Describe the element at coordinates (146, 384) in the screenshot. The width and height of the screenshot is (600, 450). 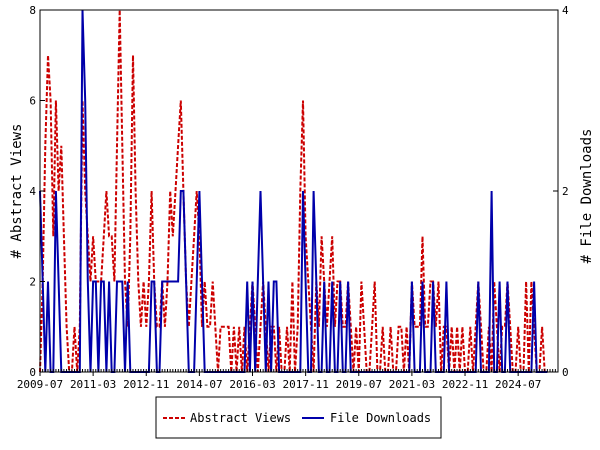
I see `x-tick-label: 2012-11` at that location.